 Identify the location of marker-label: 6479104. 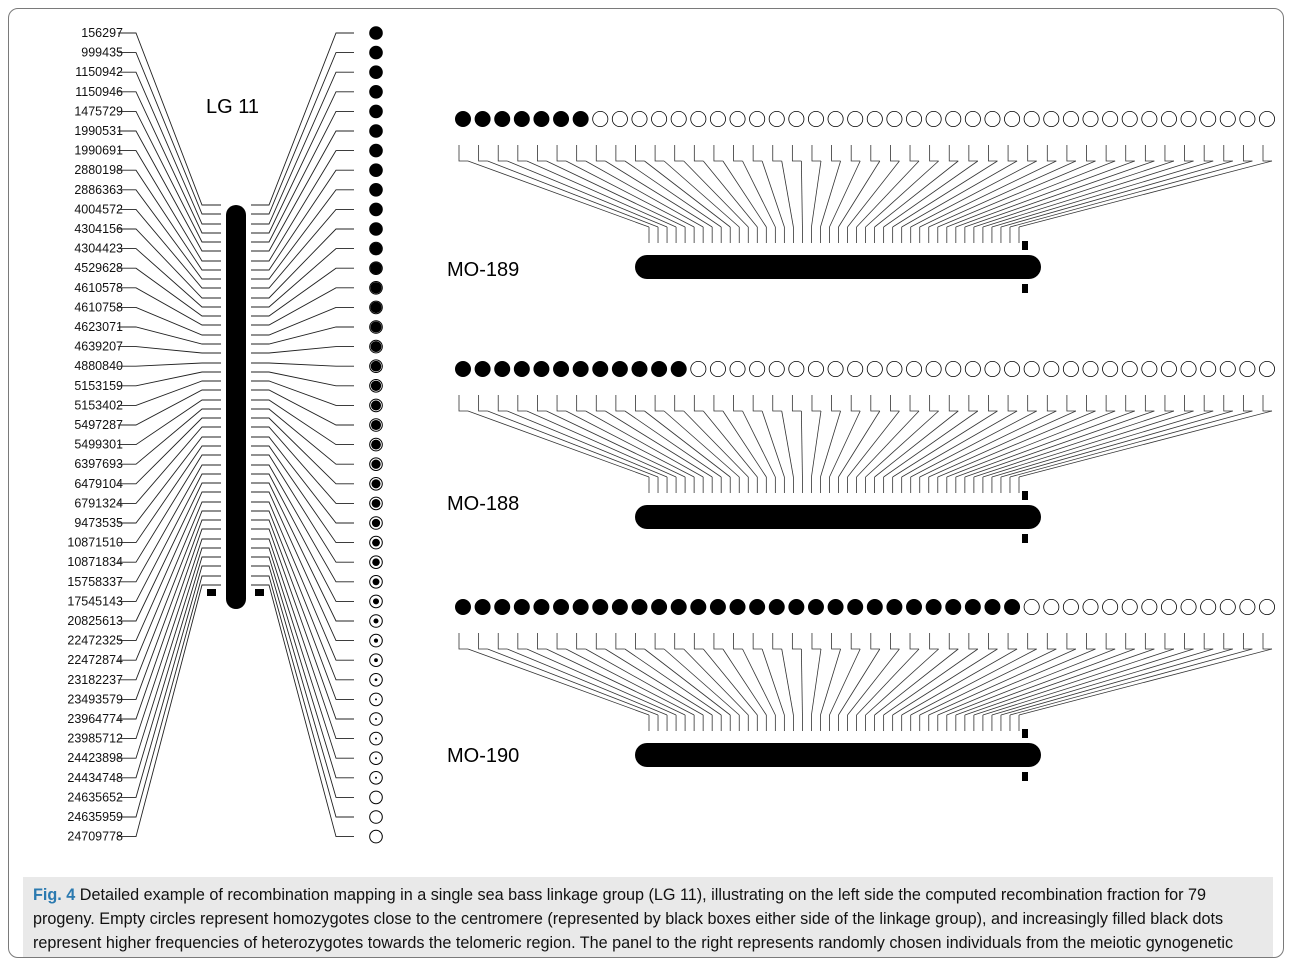
(98, 484).